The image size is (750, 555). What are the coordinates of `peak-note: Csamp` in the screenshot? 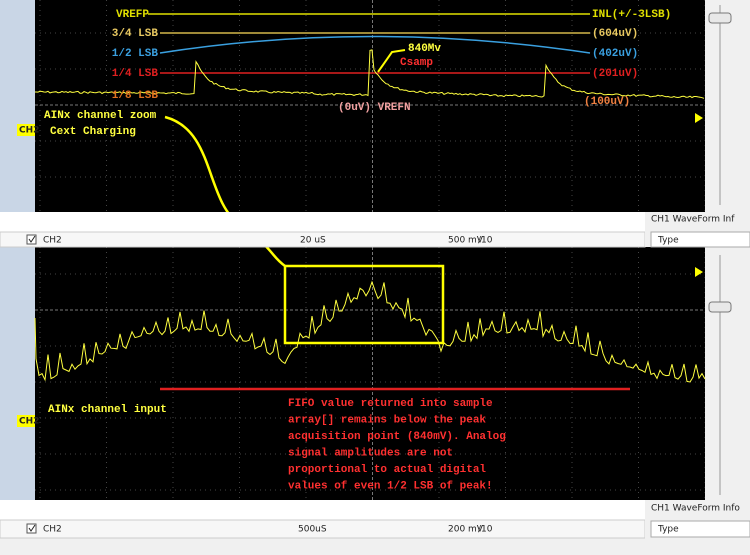 It's located at (416, 63).